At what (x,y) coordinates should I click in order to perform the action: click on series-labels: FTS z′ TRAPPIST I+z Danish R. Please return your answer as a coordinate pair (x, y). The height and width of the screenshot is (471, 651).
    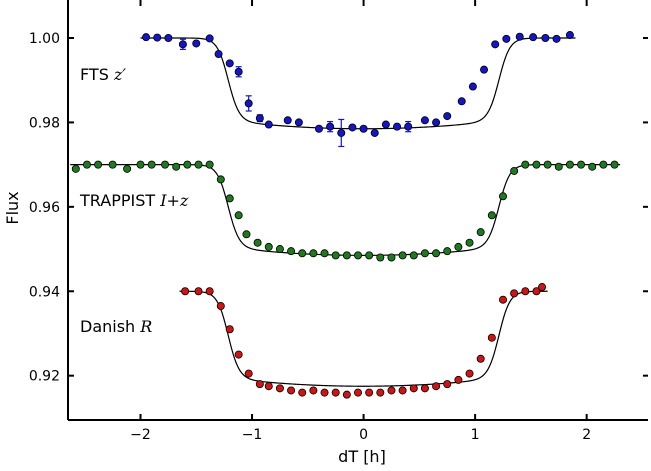
    Looking at the image, I should click on (134, 200).